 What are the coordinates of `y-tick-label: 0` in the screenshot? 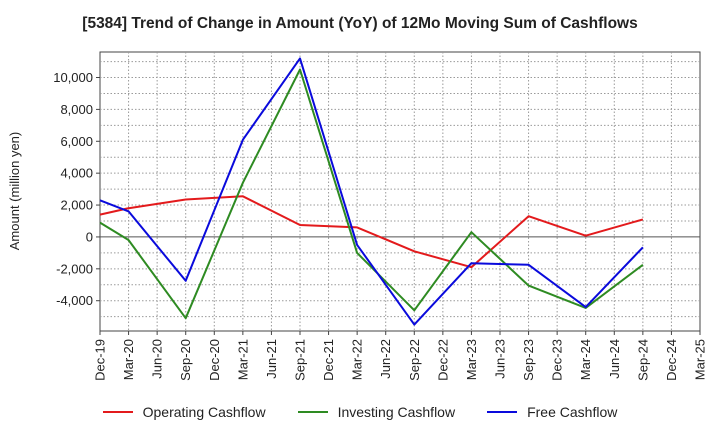 It's located at (89, 236).